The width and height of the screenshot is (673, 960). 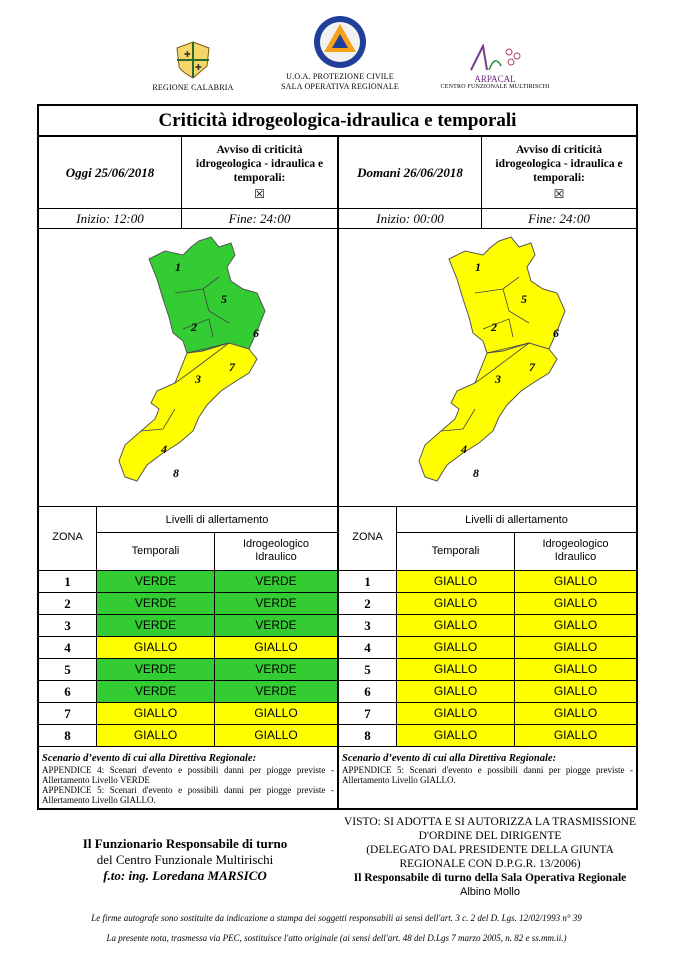 What do you see at coordinates (224, 299) in the screenshot?
I see `map-zone-label: 5` at bounding box center [224, 299].